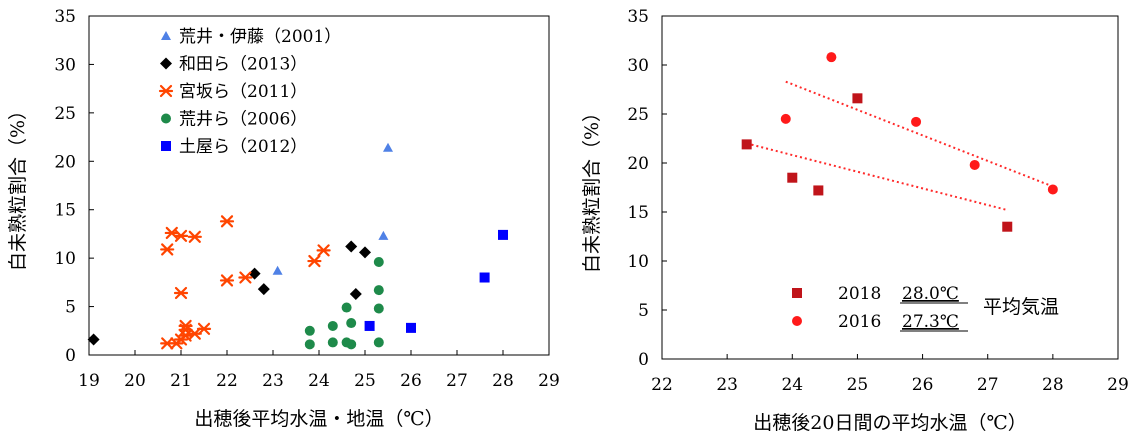  I want to click on legend-year: 2016, so click(859, 322).